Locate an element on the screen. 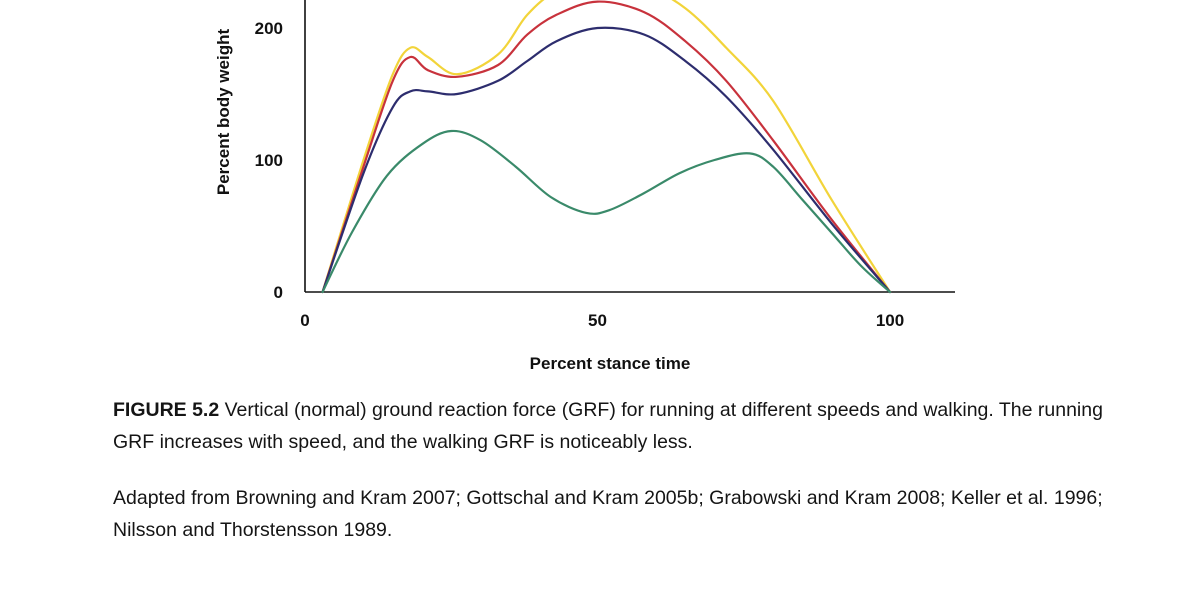 The height and width of the screenshot is (600, 1200). y-tick-label: 100 is located at coordinates (269, 160).